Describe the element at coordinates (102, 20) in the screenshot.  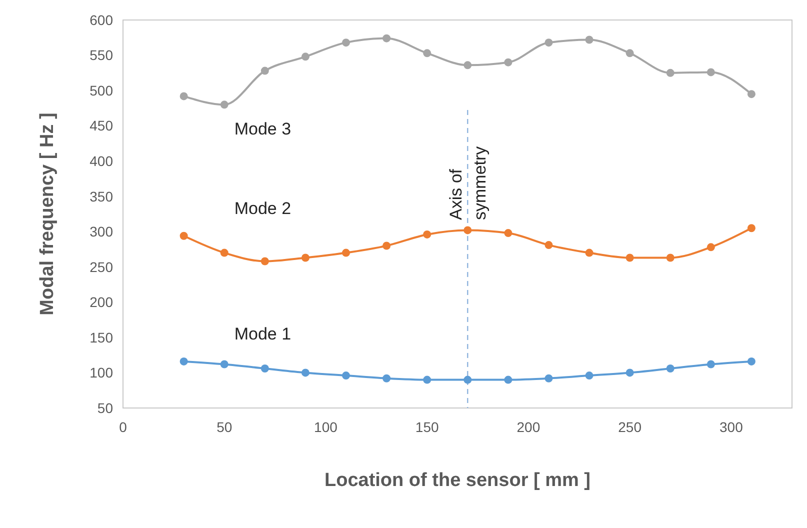
I see `y-tick-label: 600` at that location.